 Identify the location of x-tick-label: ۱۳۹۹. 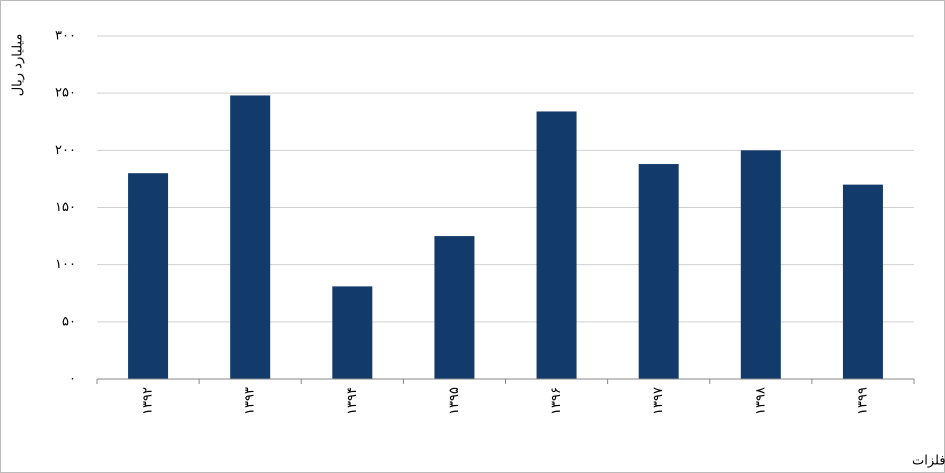
(862, 401).